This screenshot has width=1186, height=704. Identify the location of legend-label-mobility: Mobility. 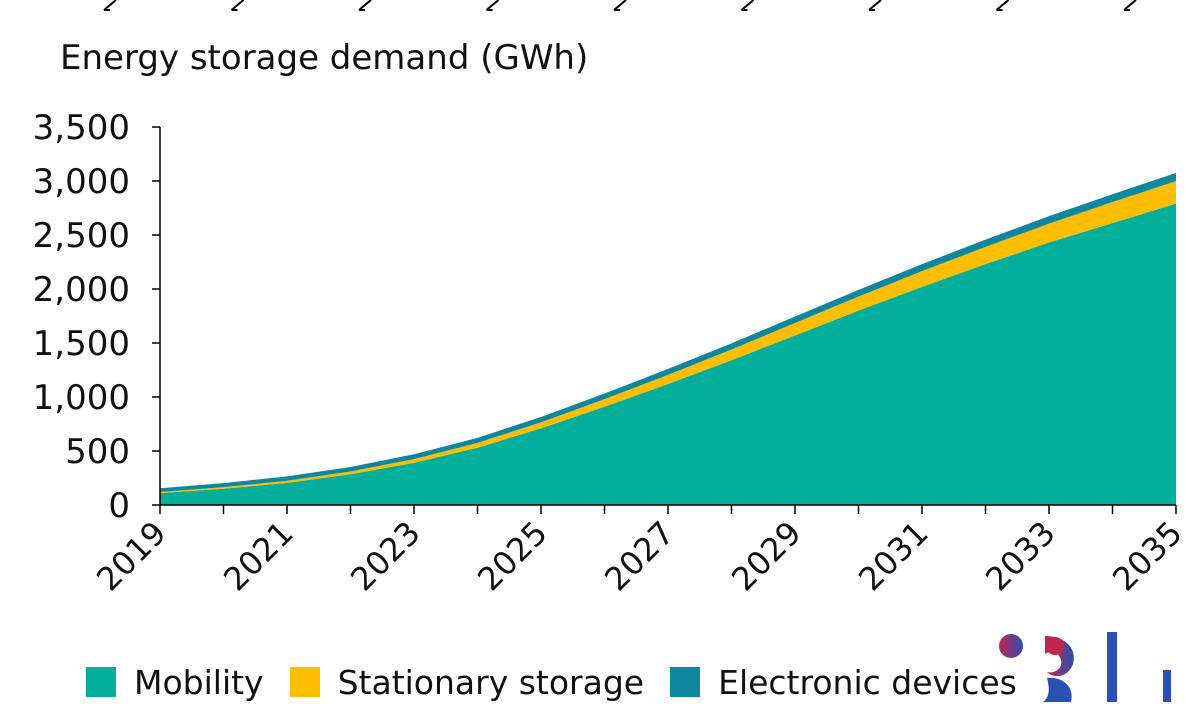
(199, 682).